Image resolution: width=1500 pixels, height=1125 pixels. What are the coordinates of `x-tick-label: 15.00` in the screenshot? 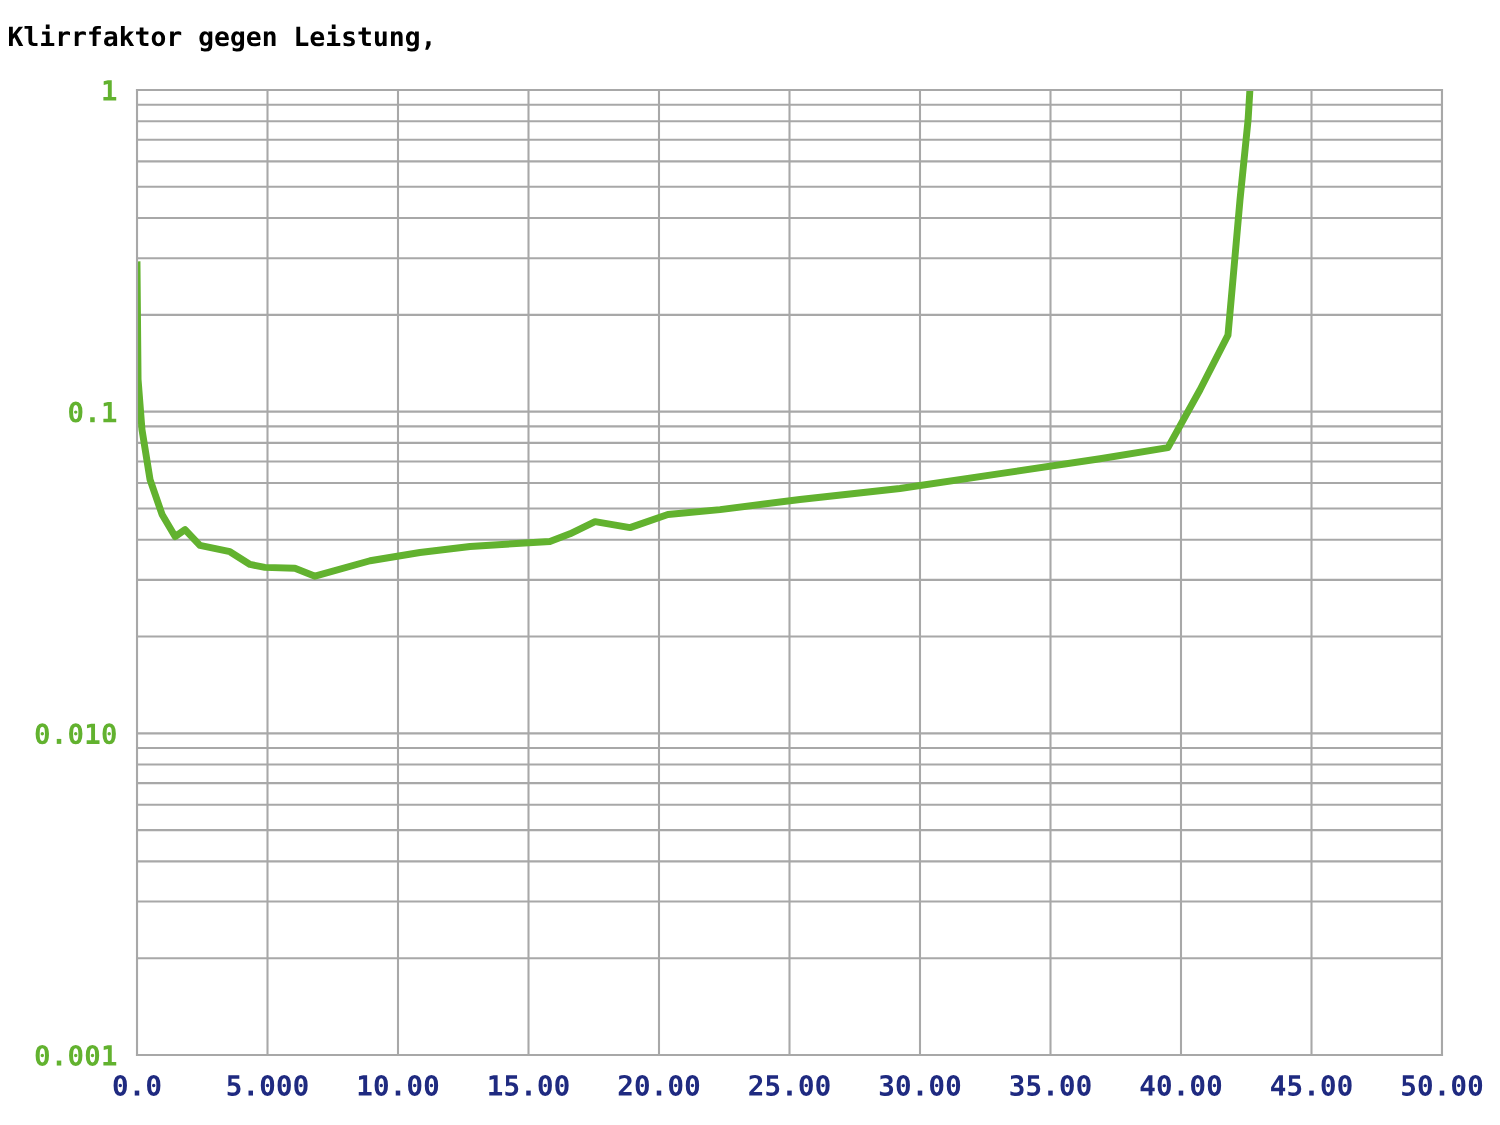 It's located at (529, 1085).